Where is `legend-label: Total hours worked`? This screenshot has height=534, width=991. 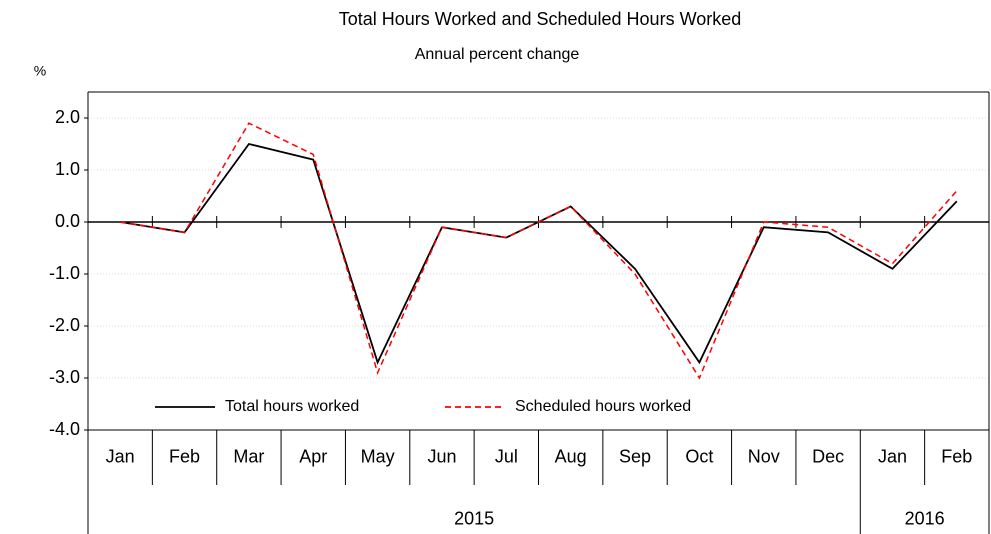 legend-label: Total hours worked is located at coordinates (292, 406).